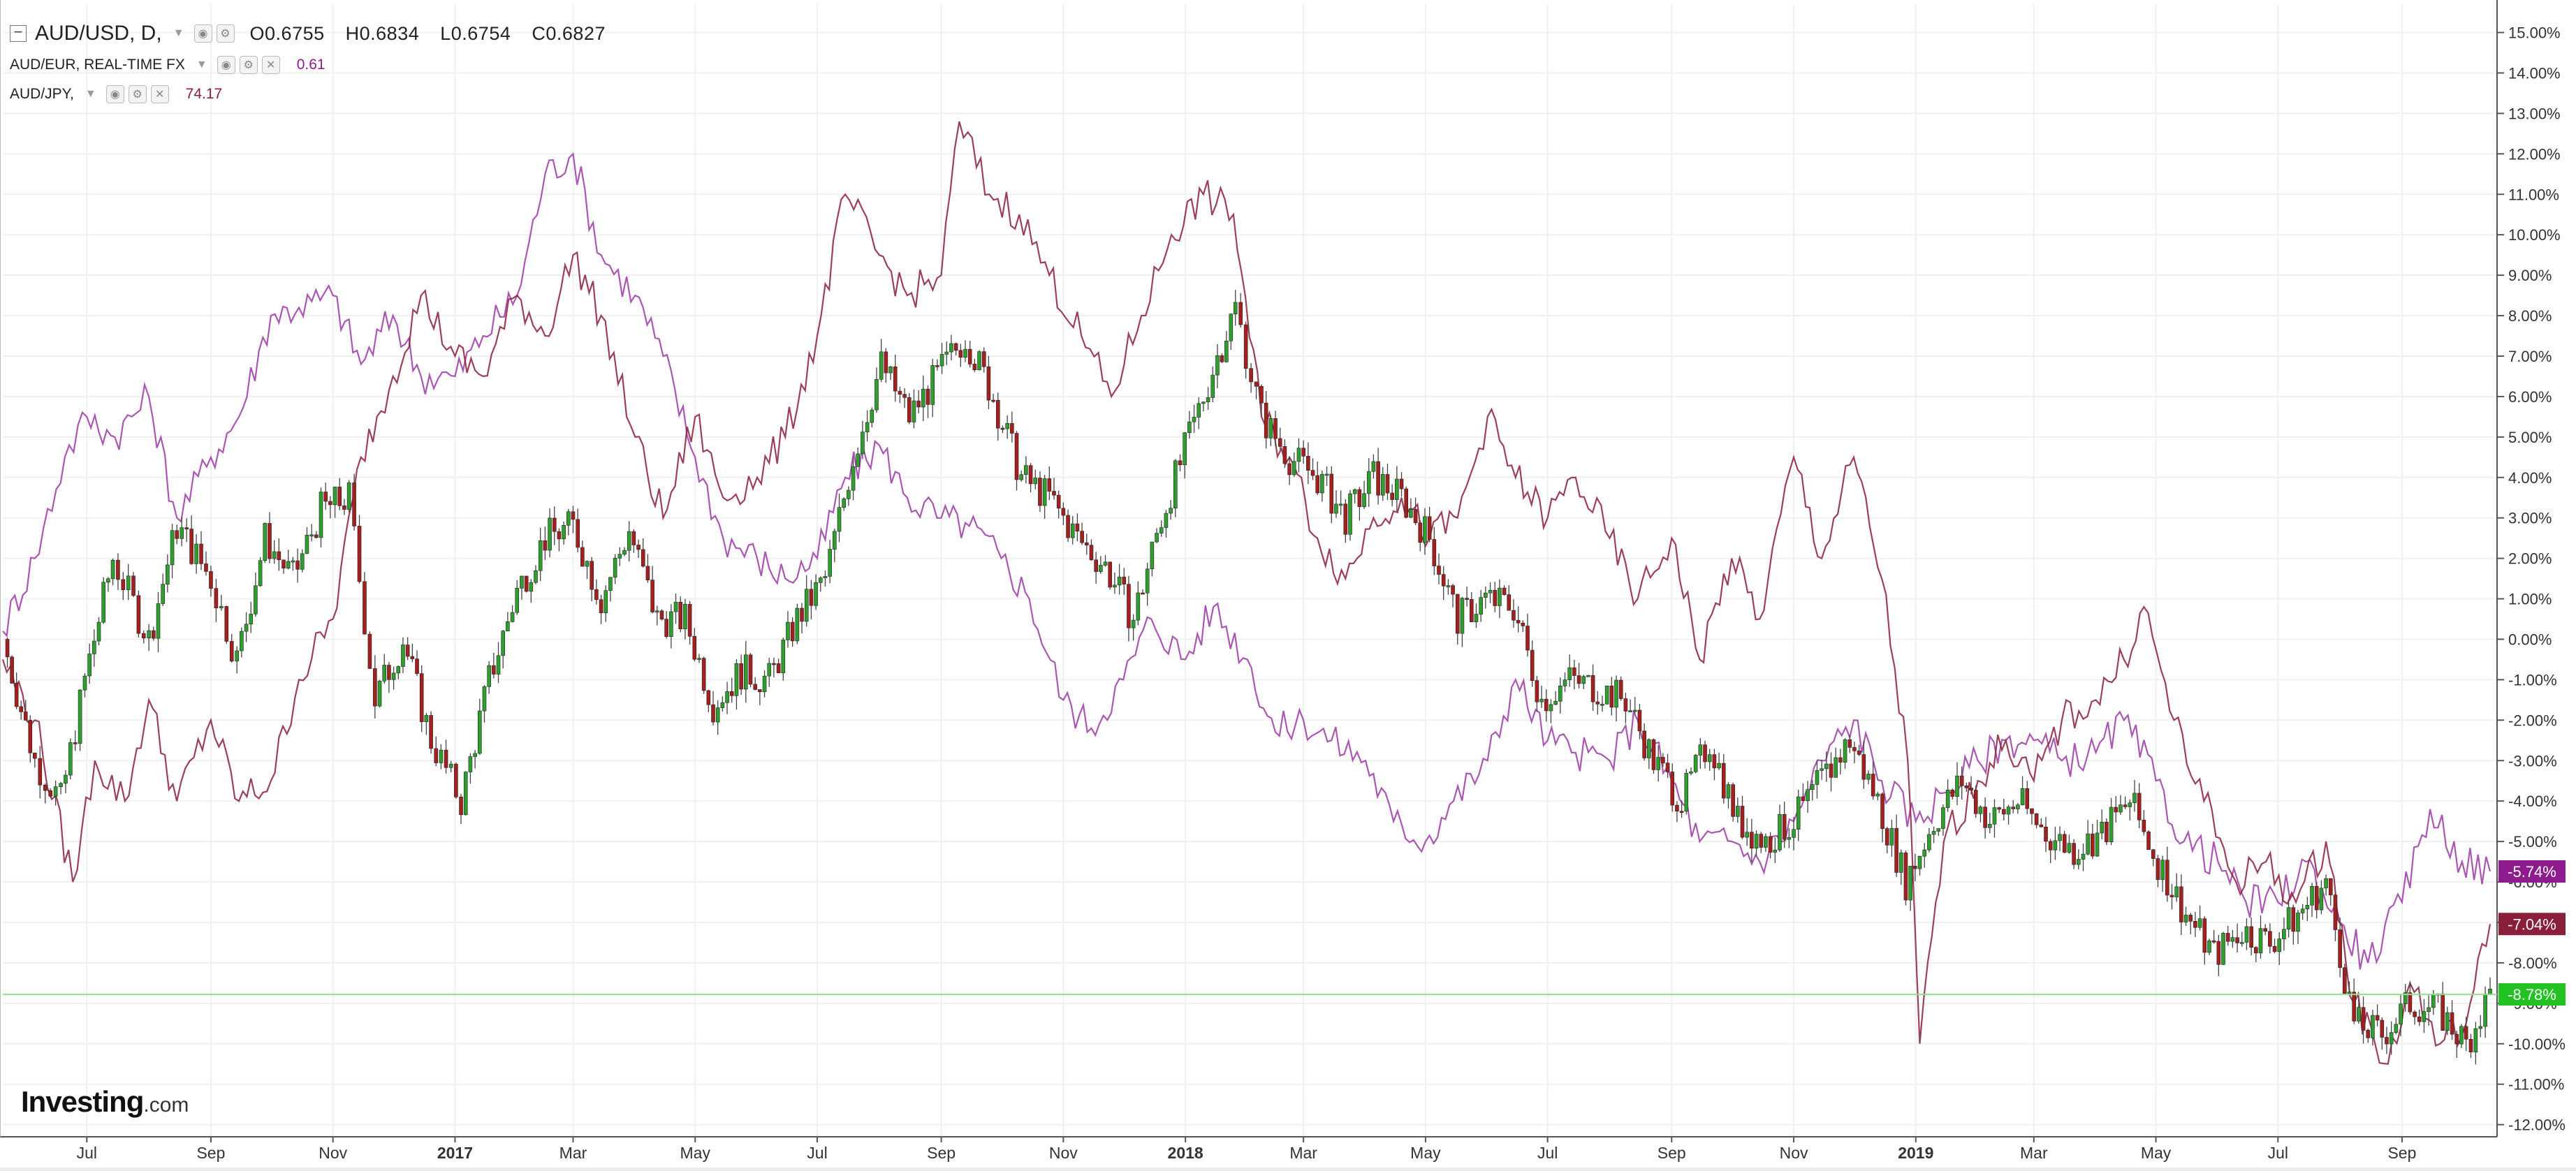 The width and height of the screenshot is (2576, 1171). Describe the element at coordinates (42, 94) in the screenshot. I see `overlay-symbol-label: AUD/JPY,` at that location.